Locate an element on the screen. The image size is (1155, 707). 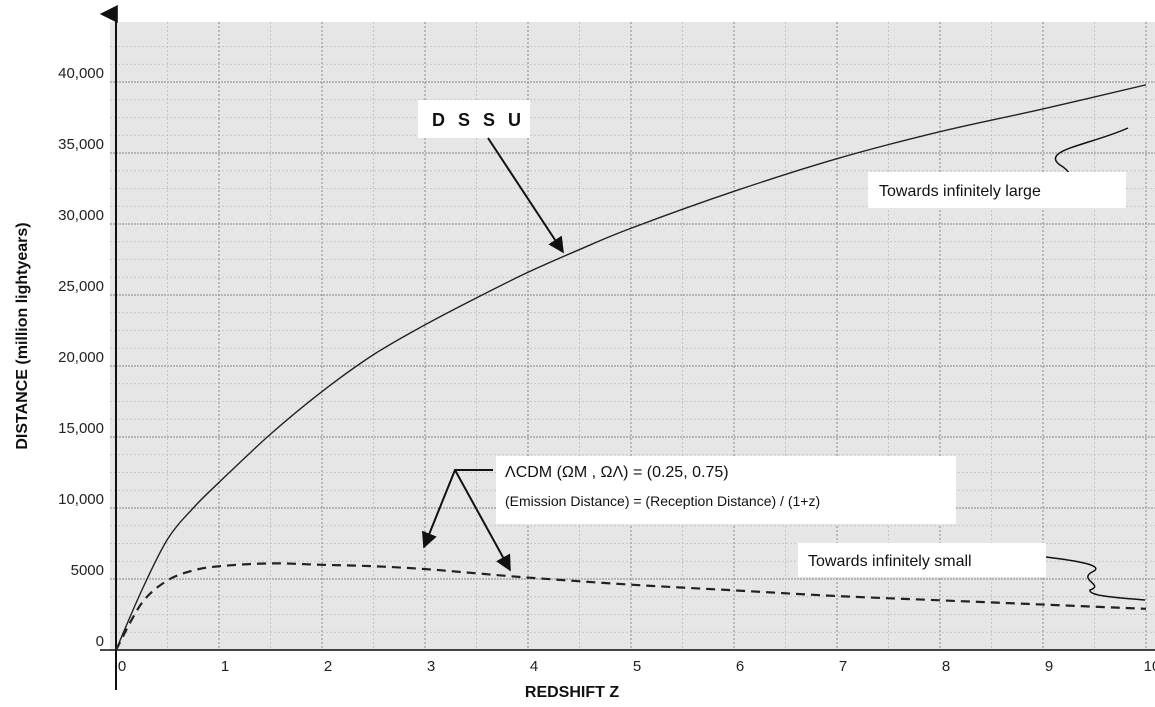
small-label-box is located at coordinates (922, 560).